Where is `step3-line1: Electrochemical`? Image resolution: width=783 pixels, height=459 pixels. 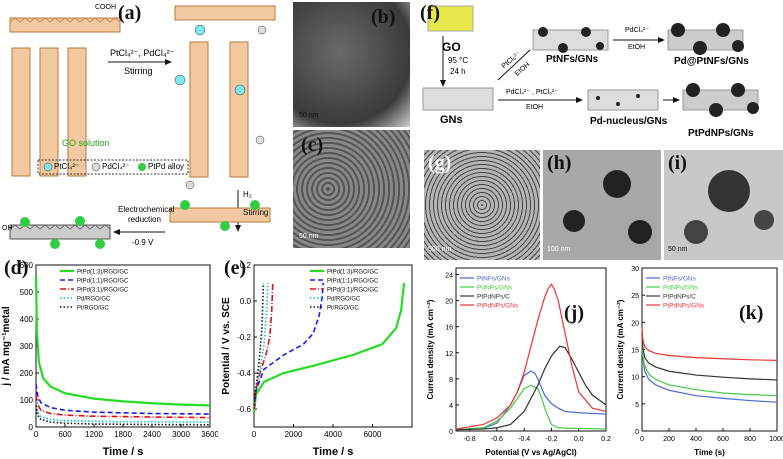
step3-line1: Electrochemical is located at coordinates (146, 209).